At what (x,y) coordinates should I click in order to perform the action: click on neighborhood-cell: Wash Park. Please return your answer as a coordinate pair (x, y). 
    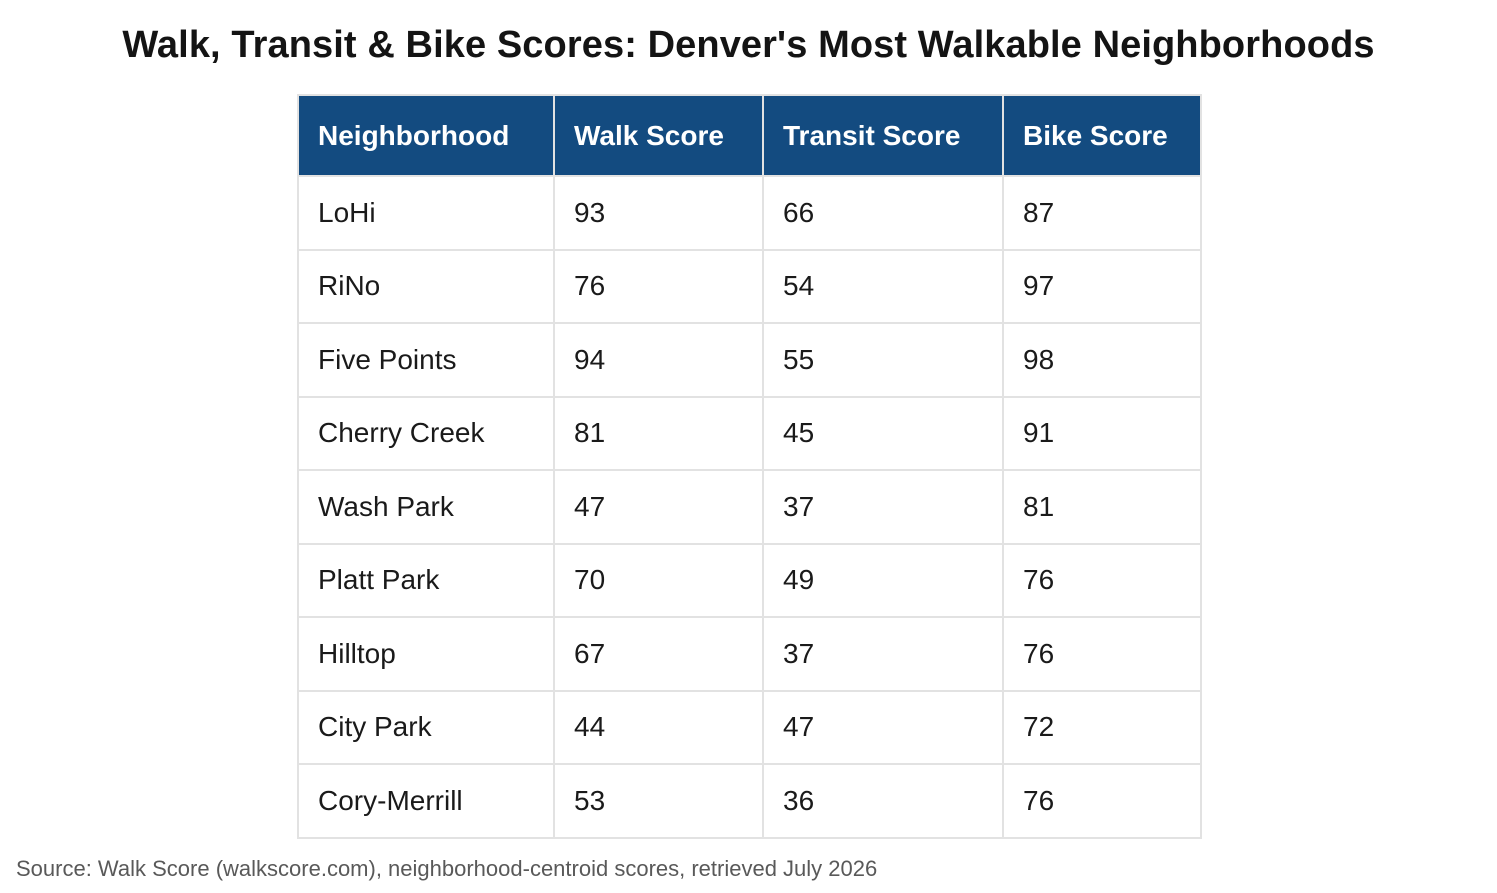
    Looking at the image, I should click on (426, 507).